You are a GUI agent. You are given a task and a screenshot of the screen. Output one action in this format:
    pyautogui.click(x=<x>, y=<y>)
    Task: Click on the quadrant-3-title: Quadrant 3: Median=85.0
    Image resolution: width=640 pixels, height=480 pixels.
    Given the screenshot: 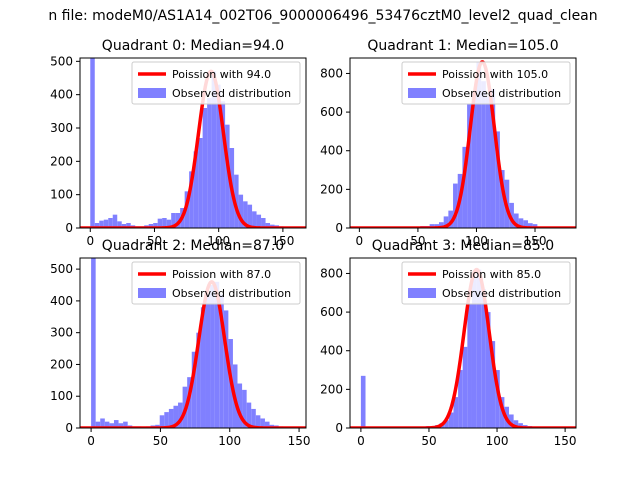 What is the action you would take?
    pyautogui.click(x=463, y=246)
    